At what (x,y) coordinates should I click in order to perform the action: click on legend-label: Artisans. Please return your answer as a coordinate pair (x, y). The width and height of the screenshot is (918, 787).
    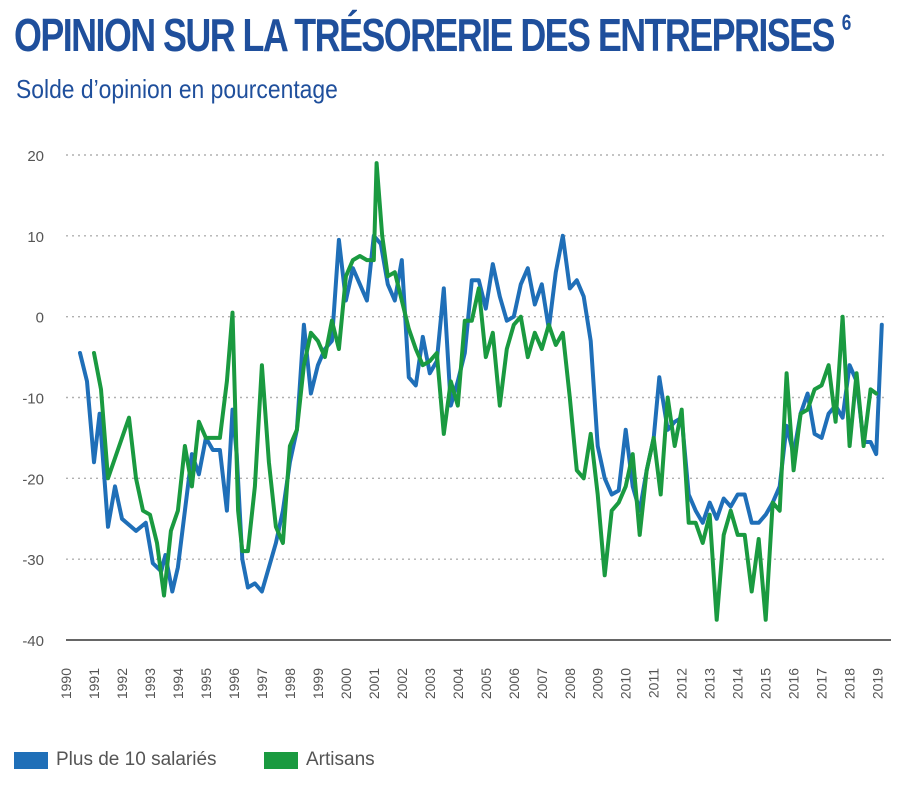
    Looking at the image, I should click on (340, 759).